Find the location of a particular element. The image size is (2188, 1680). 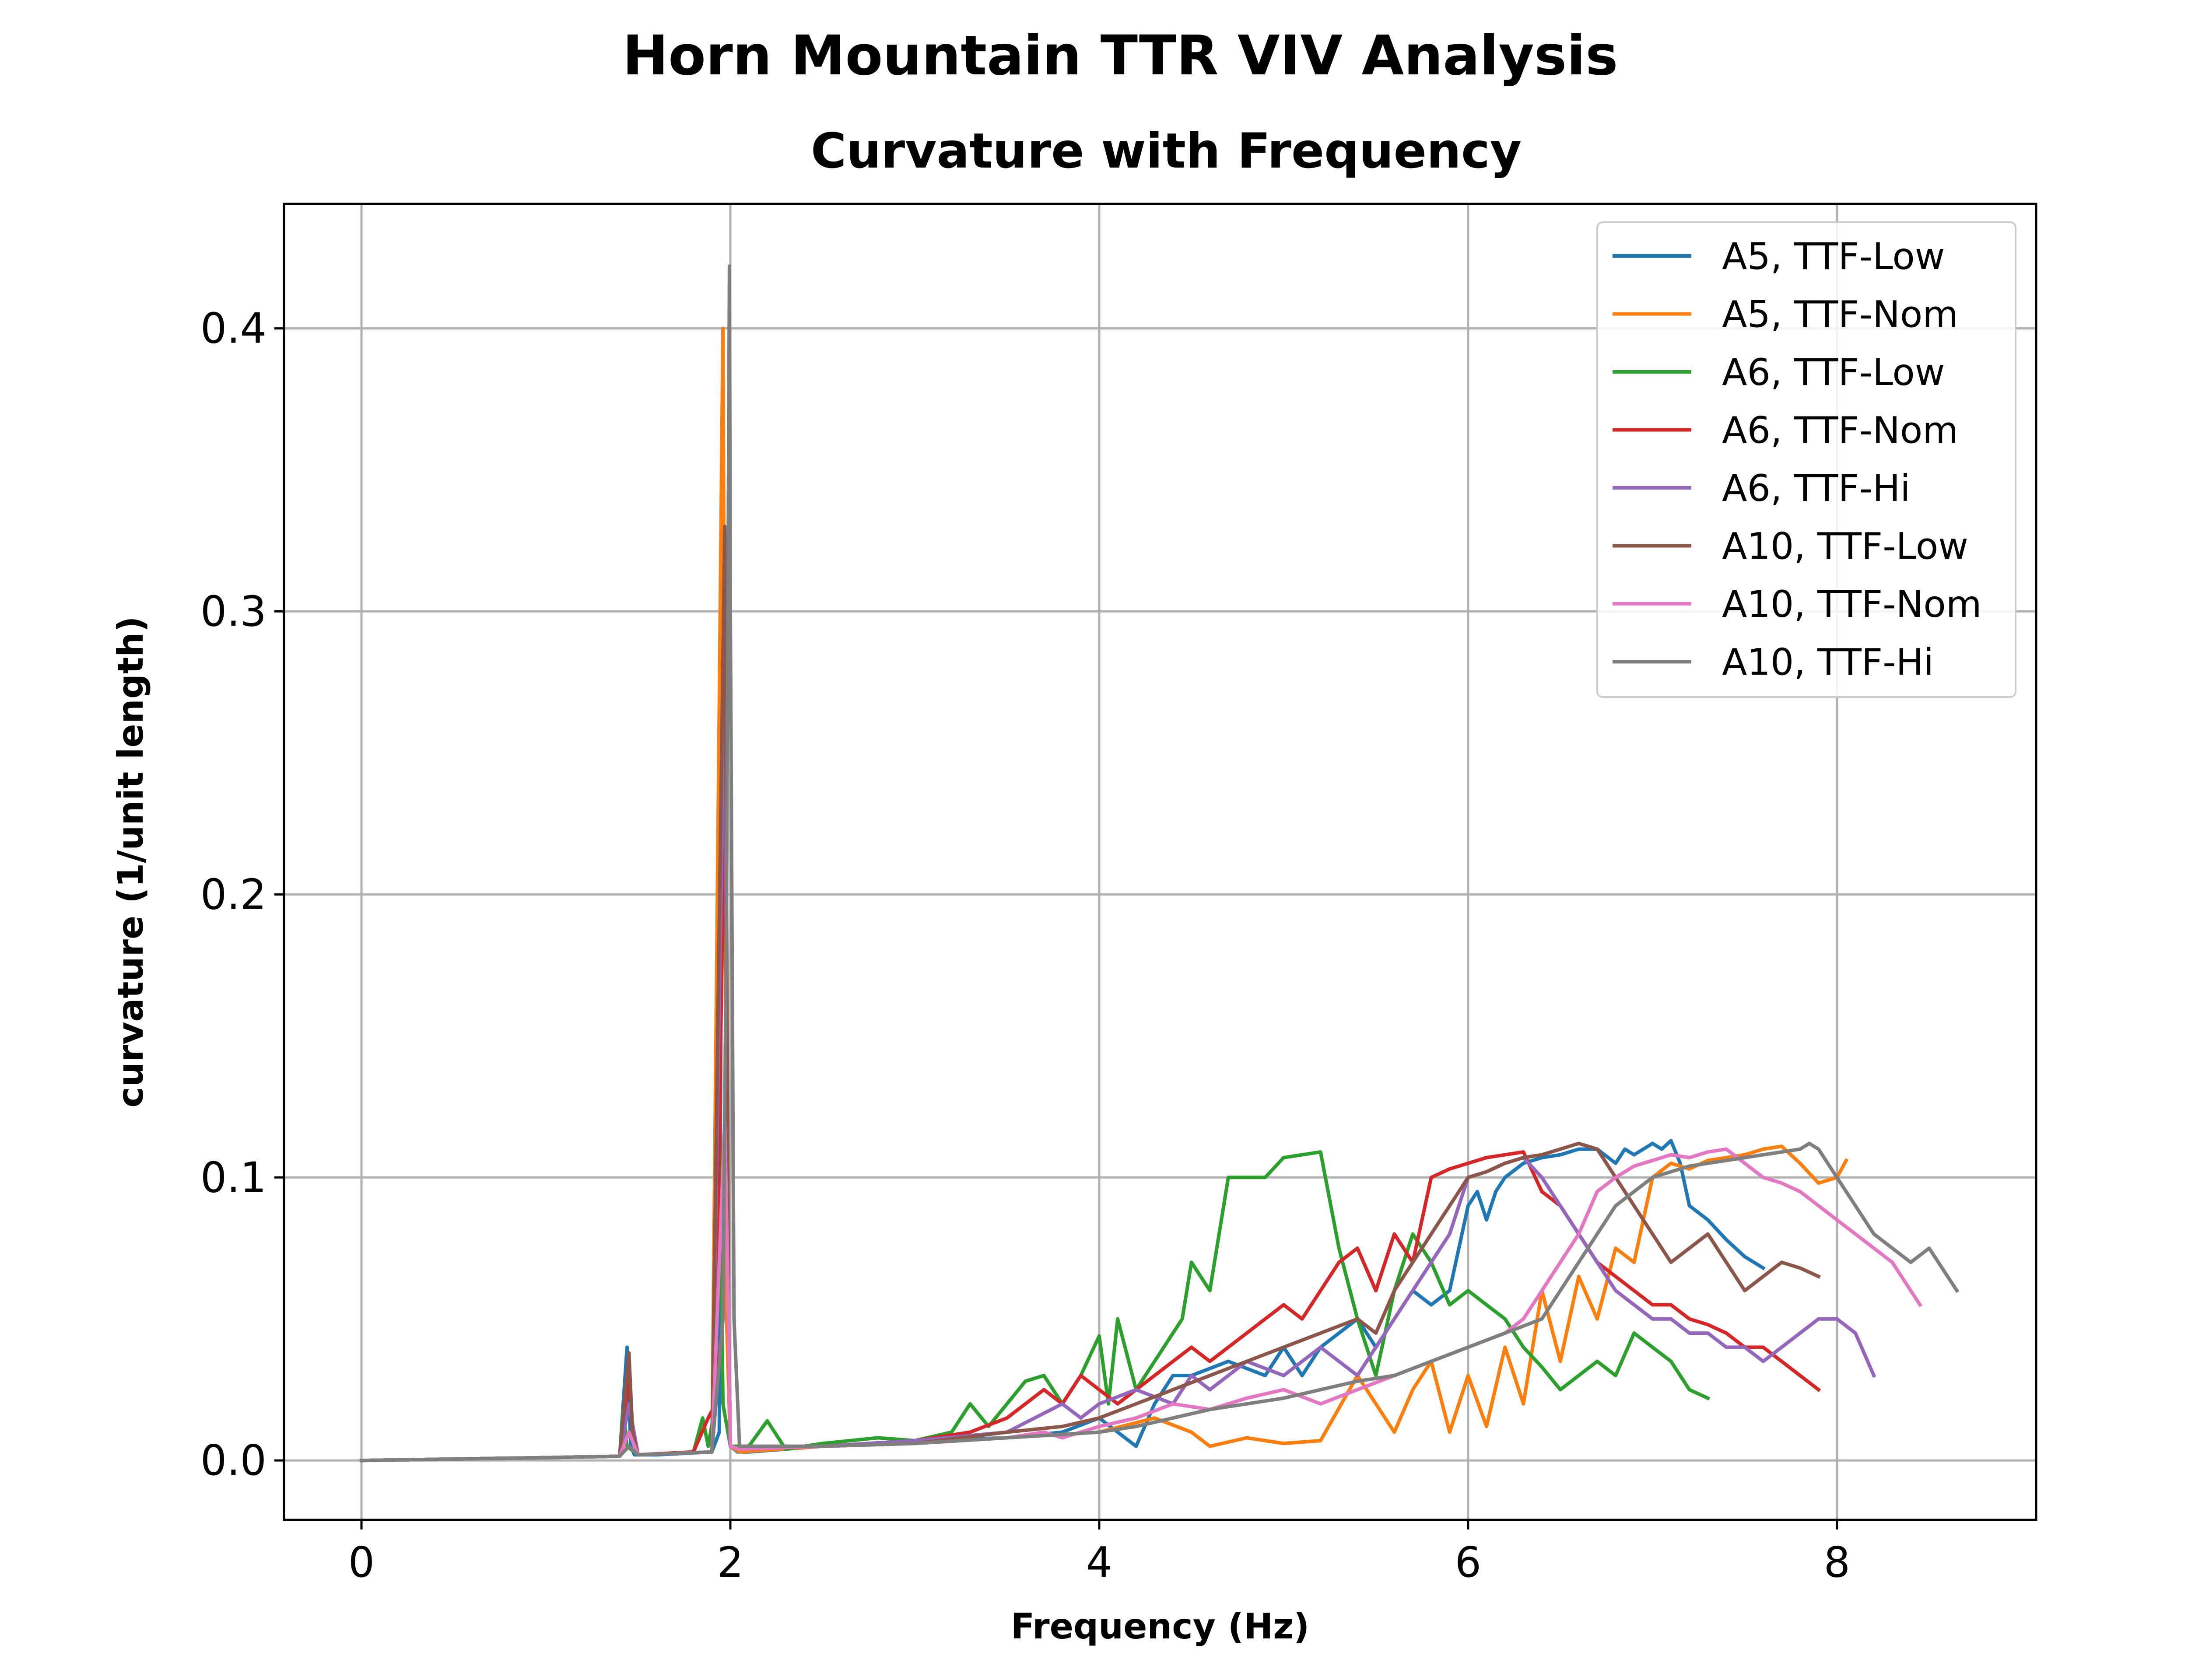

x-tick-label: 8 is located at coordinates (1837, 1563).